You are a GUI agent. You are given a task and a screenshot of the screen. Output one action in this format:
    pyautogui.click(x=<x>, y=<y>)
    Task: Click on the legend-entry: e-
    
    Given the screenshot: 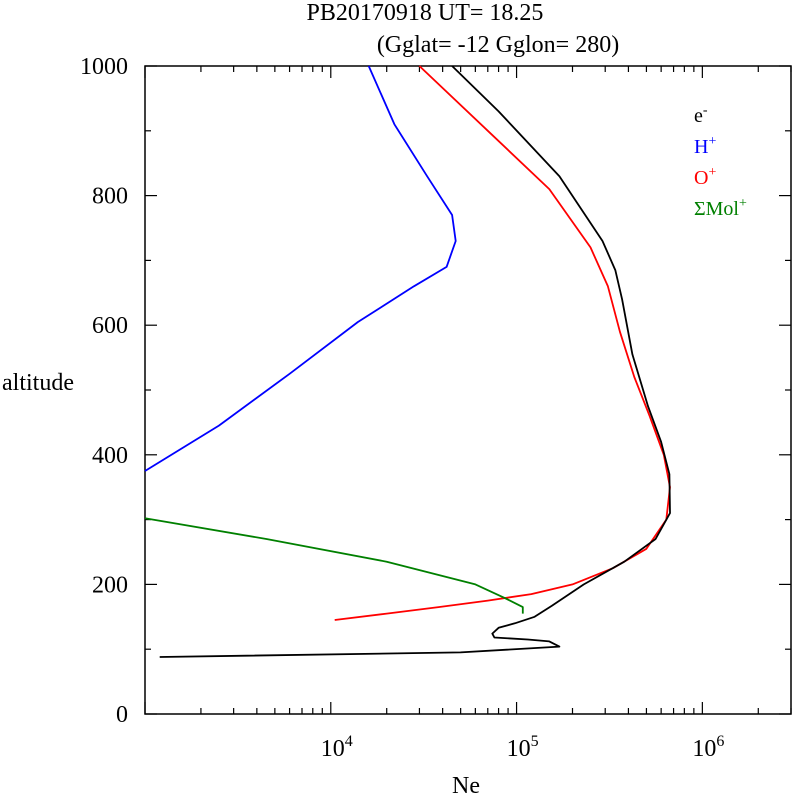 What is the action you would take?
    pyautogui.click(x=701, y=115)
    